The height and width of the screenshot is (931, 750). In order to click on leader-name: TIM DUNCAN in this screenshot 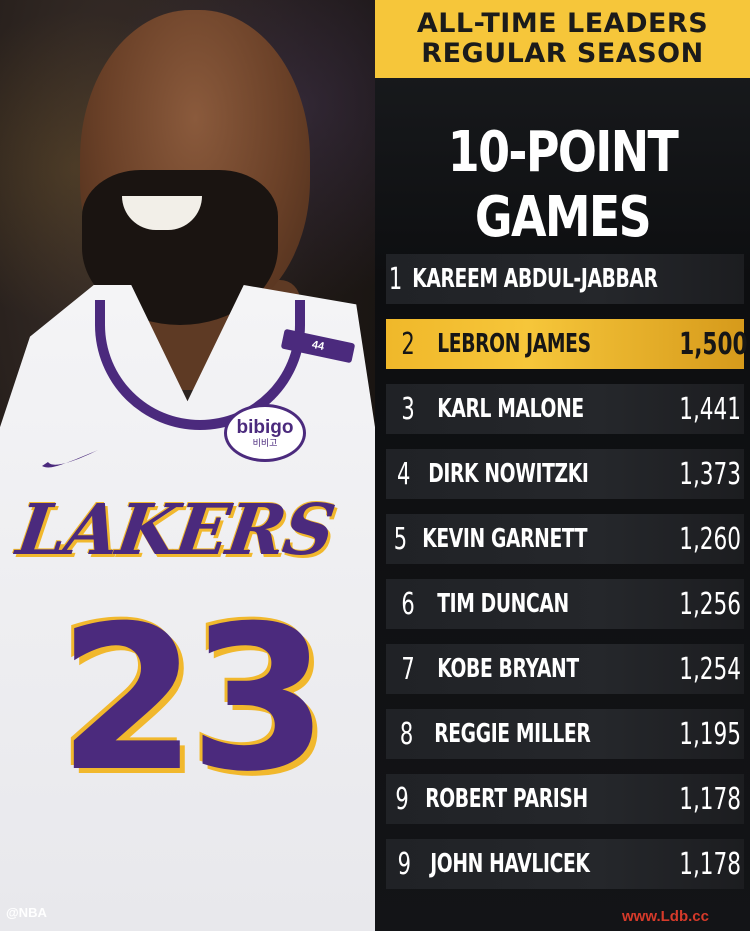, I will do `click(503, 604)`.